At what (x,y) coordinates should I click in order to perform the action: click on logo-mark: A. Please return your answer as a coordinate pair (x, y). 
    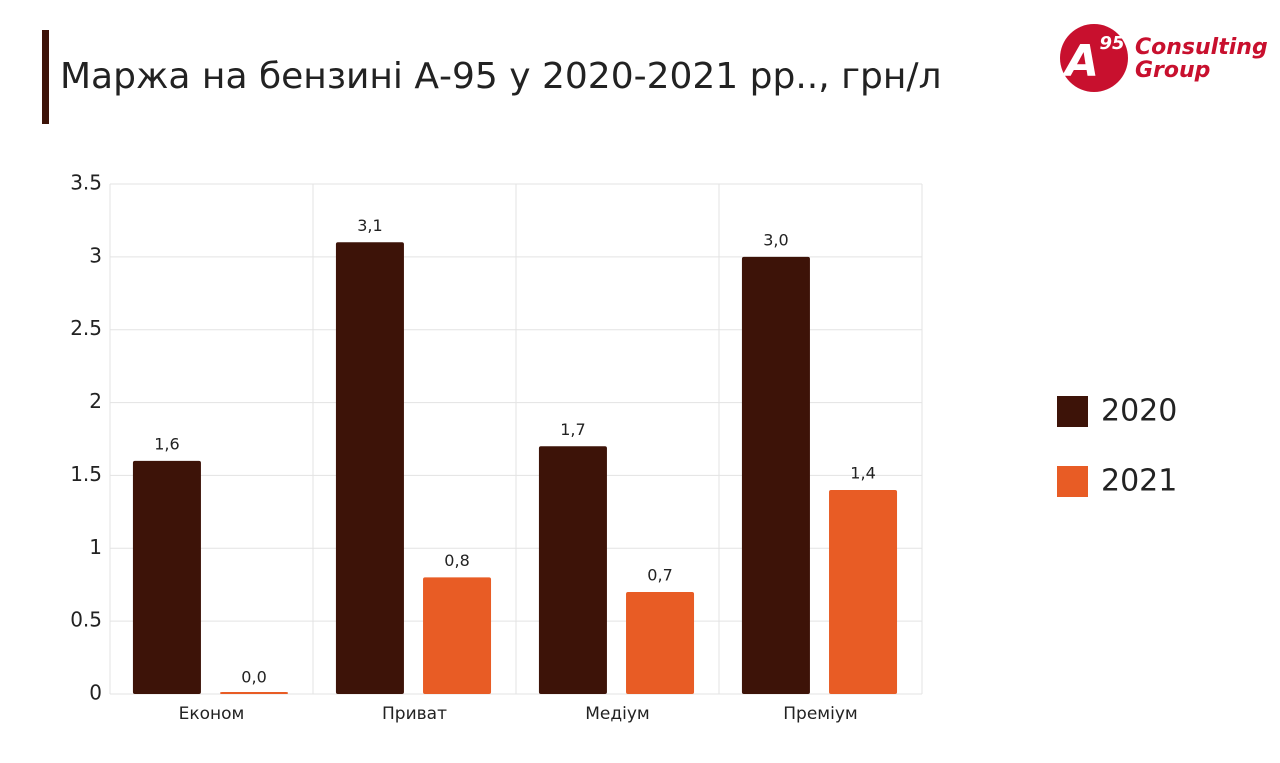
    Looking at the image, I should click on (1080, 61).